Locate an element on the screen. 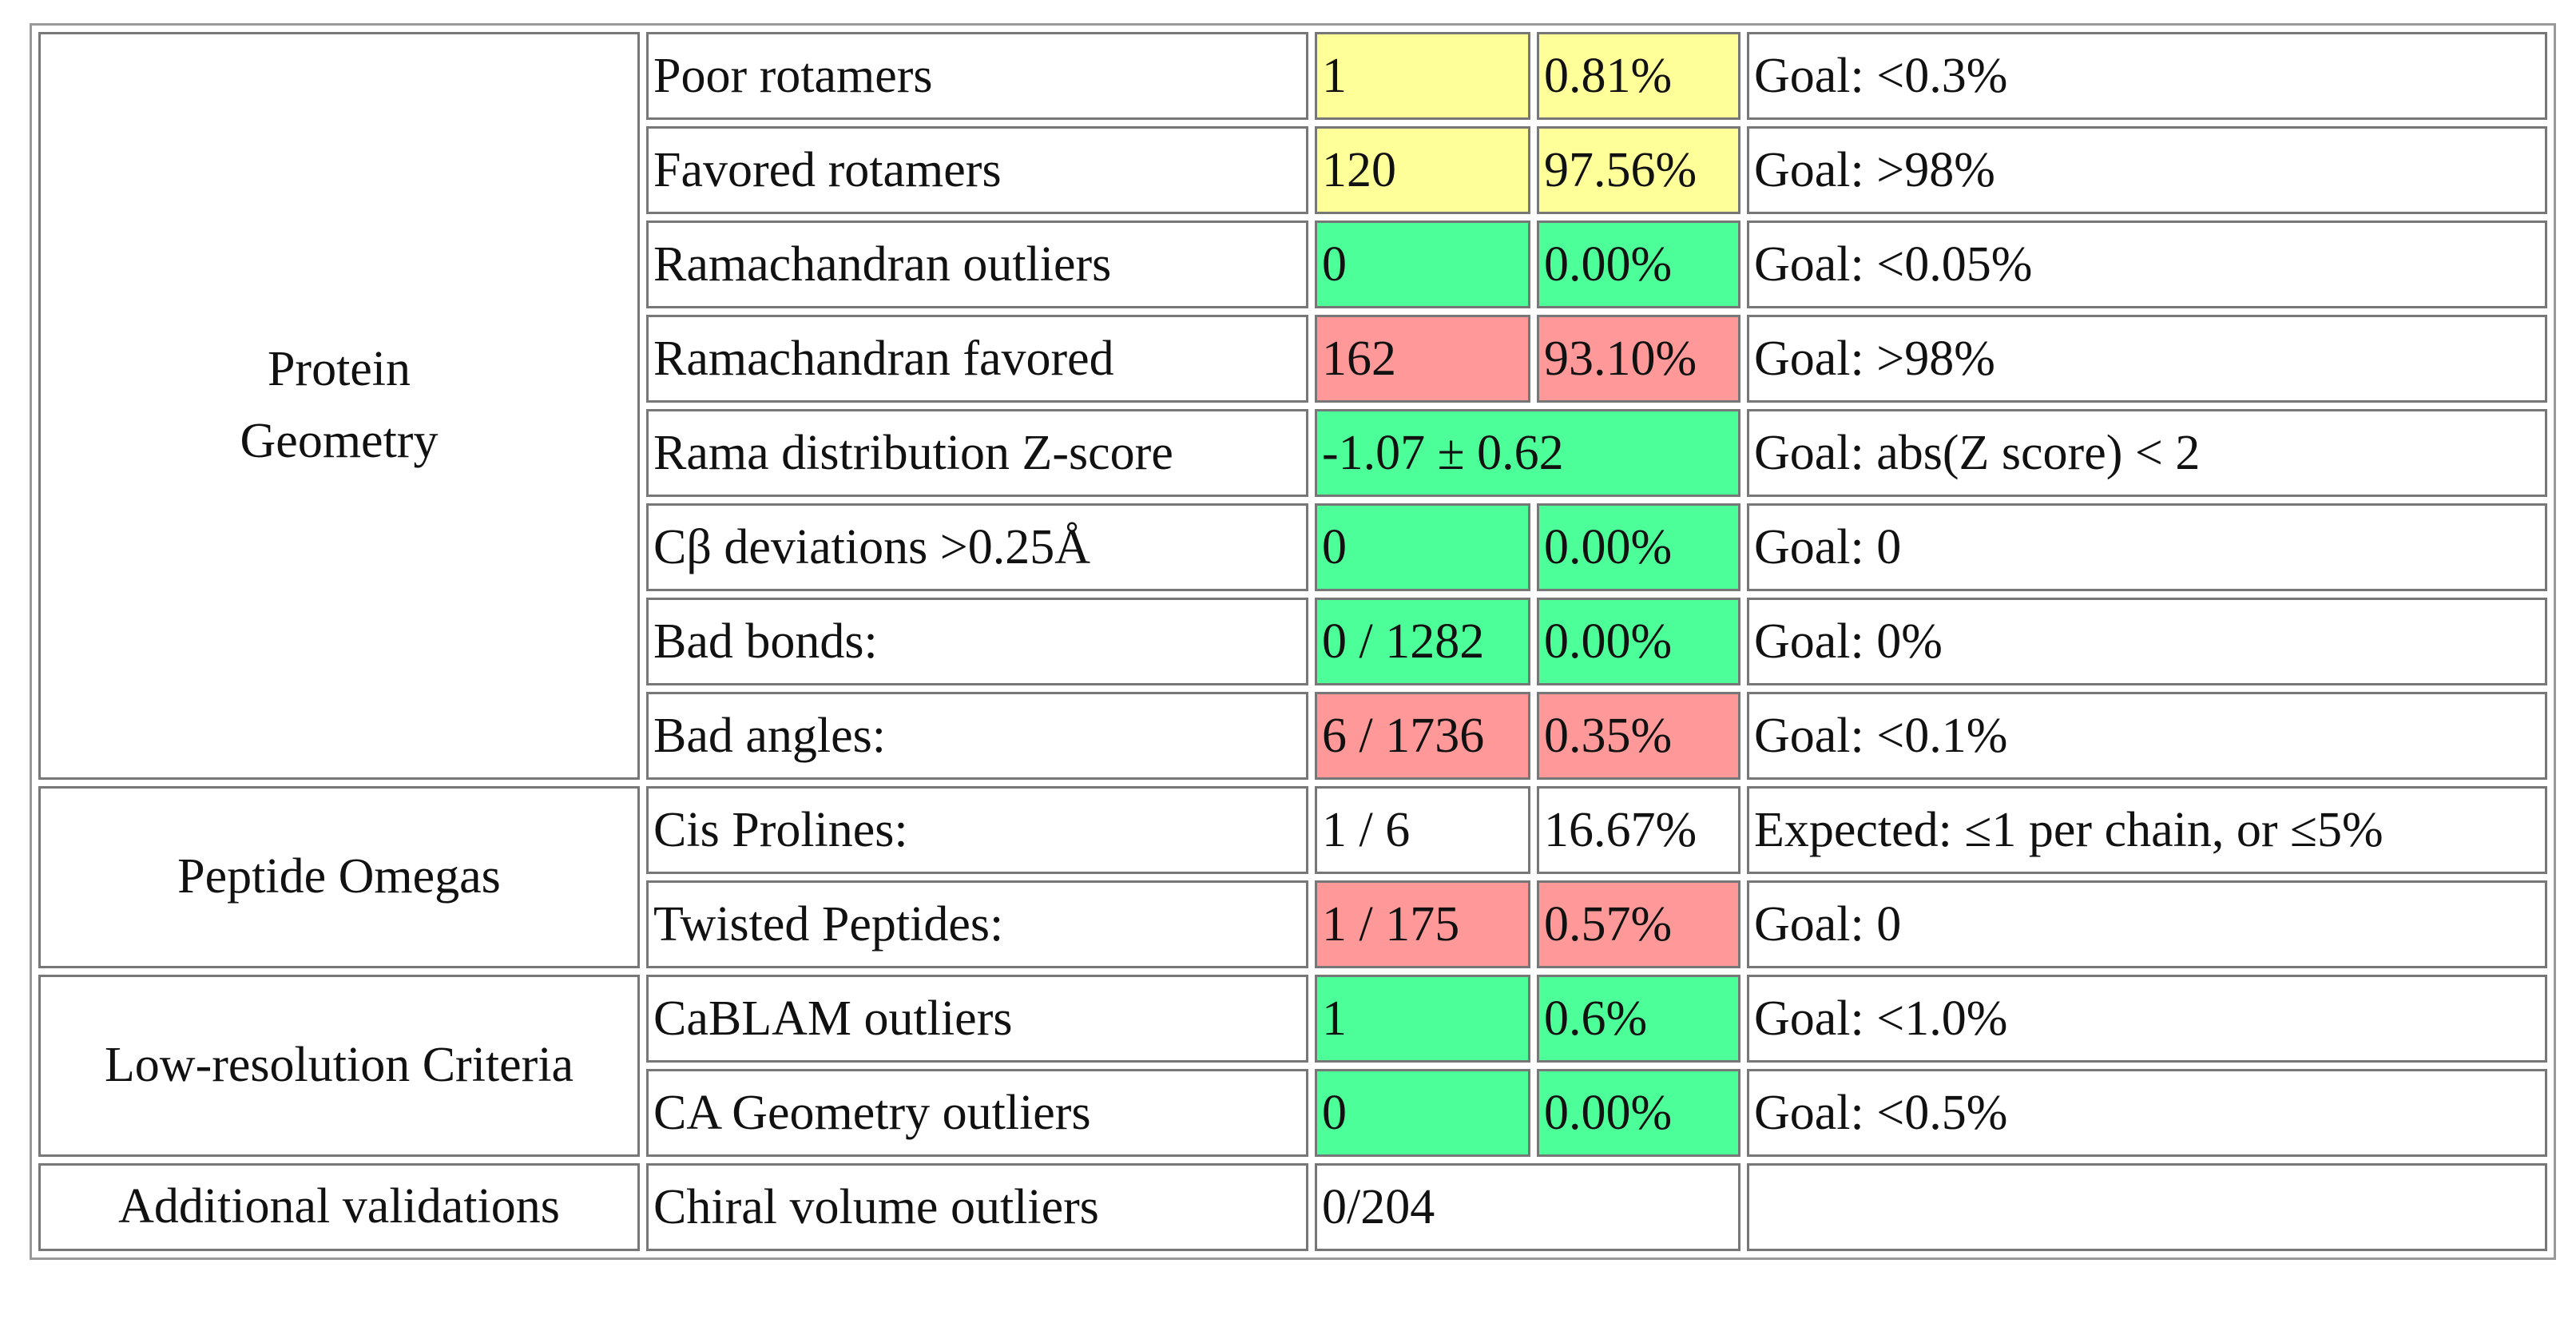 This screenshot has height=1327, width=2576. value: 0/204 is located at coordinates (1528, 1207).